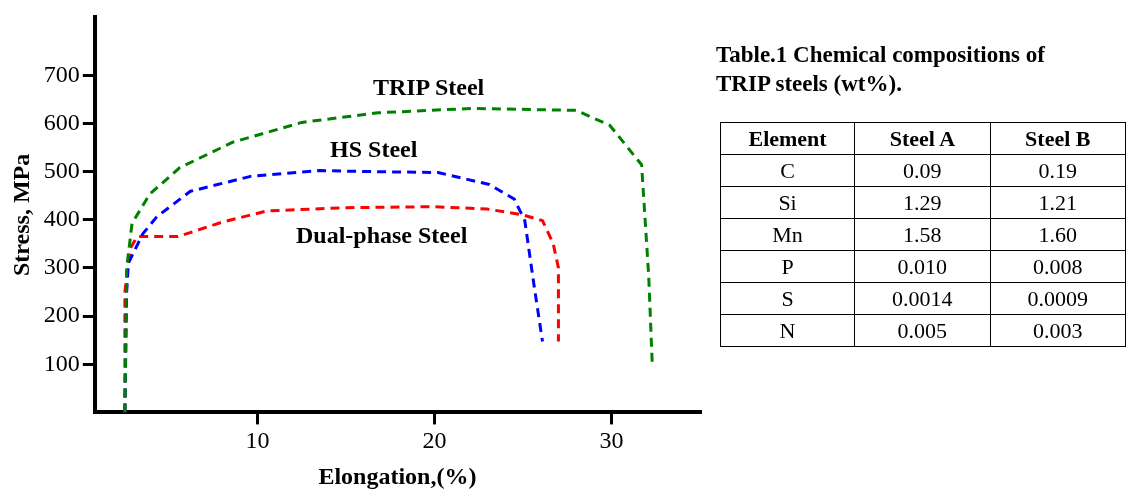 The height and width of the screenshot is (496, 1130). Describe the element at coordinates (1058, 170) in the screenshot. I see `text: 0.19` at that location.